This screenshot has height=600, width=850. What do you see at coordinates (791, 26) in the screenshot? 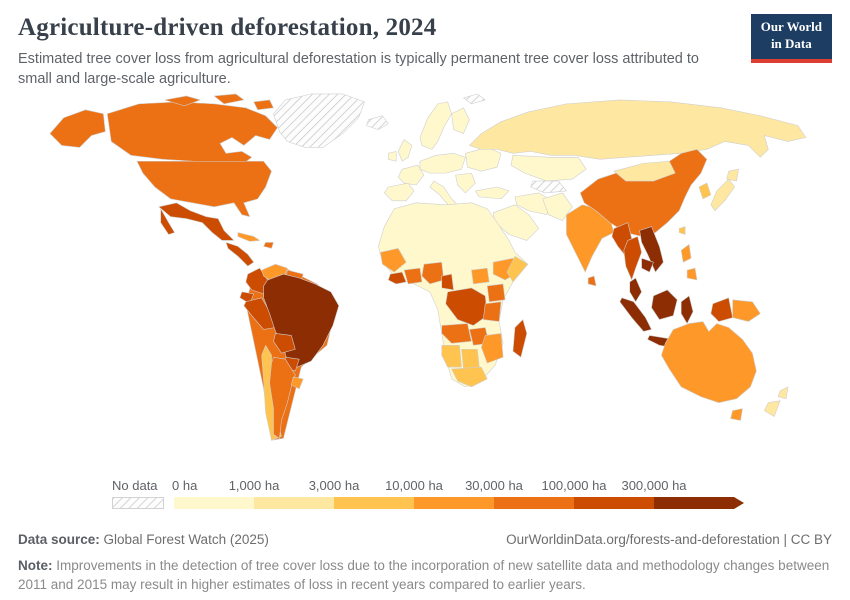
I see `owid-logo-line1: Our World` at bounding box center [791, 26].